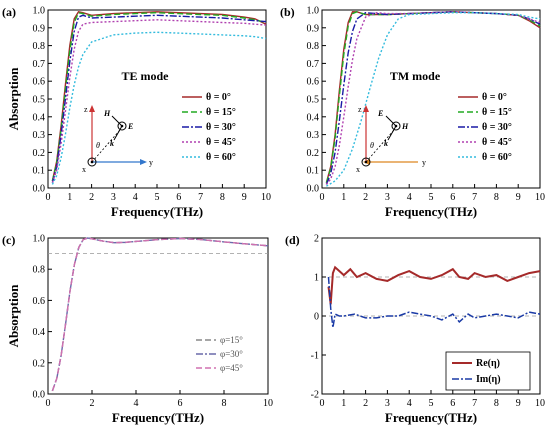 The width and height of the screenshot is (550, 446). I want to click on x-tick-label: 10, so click(540, 403).